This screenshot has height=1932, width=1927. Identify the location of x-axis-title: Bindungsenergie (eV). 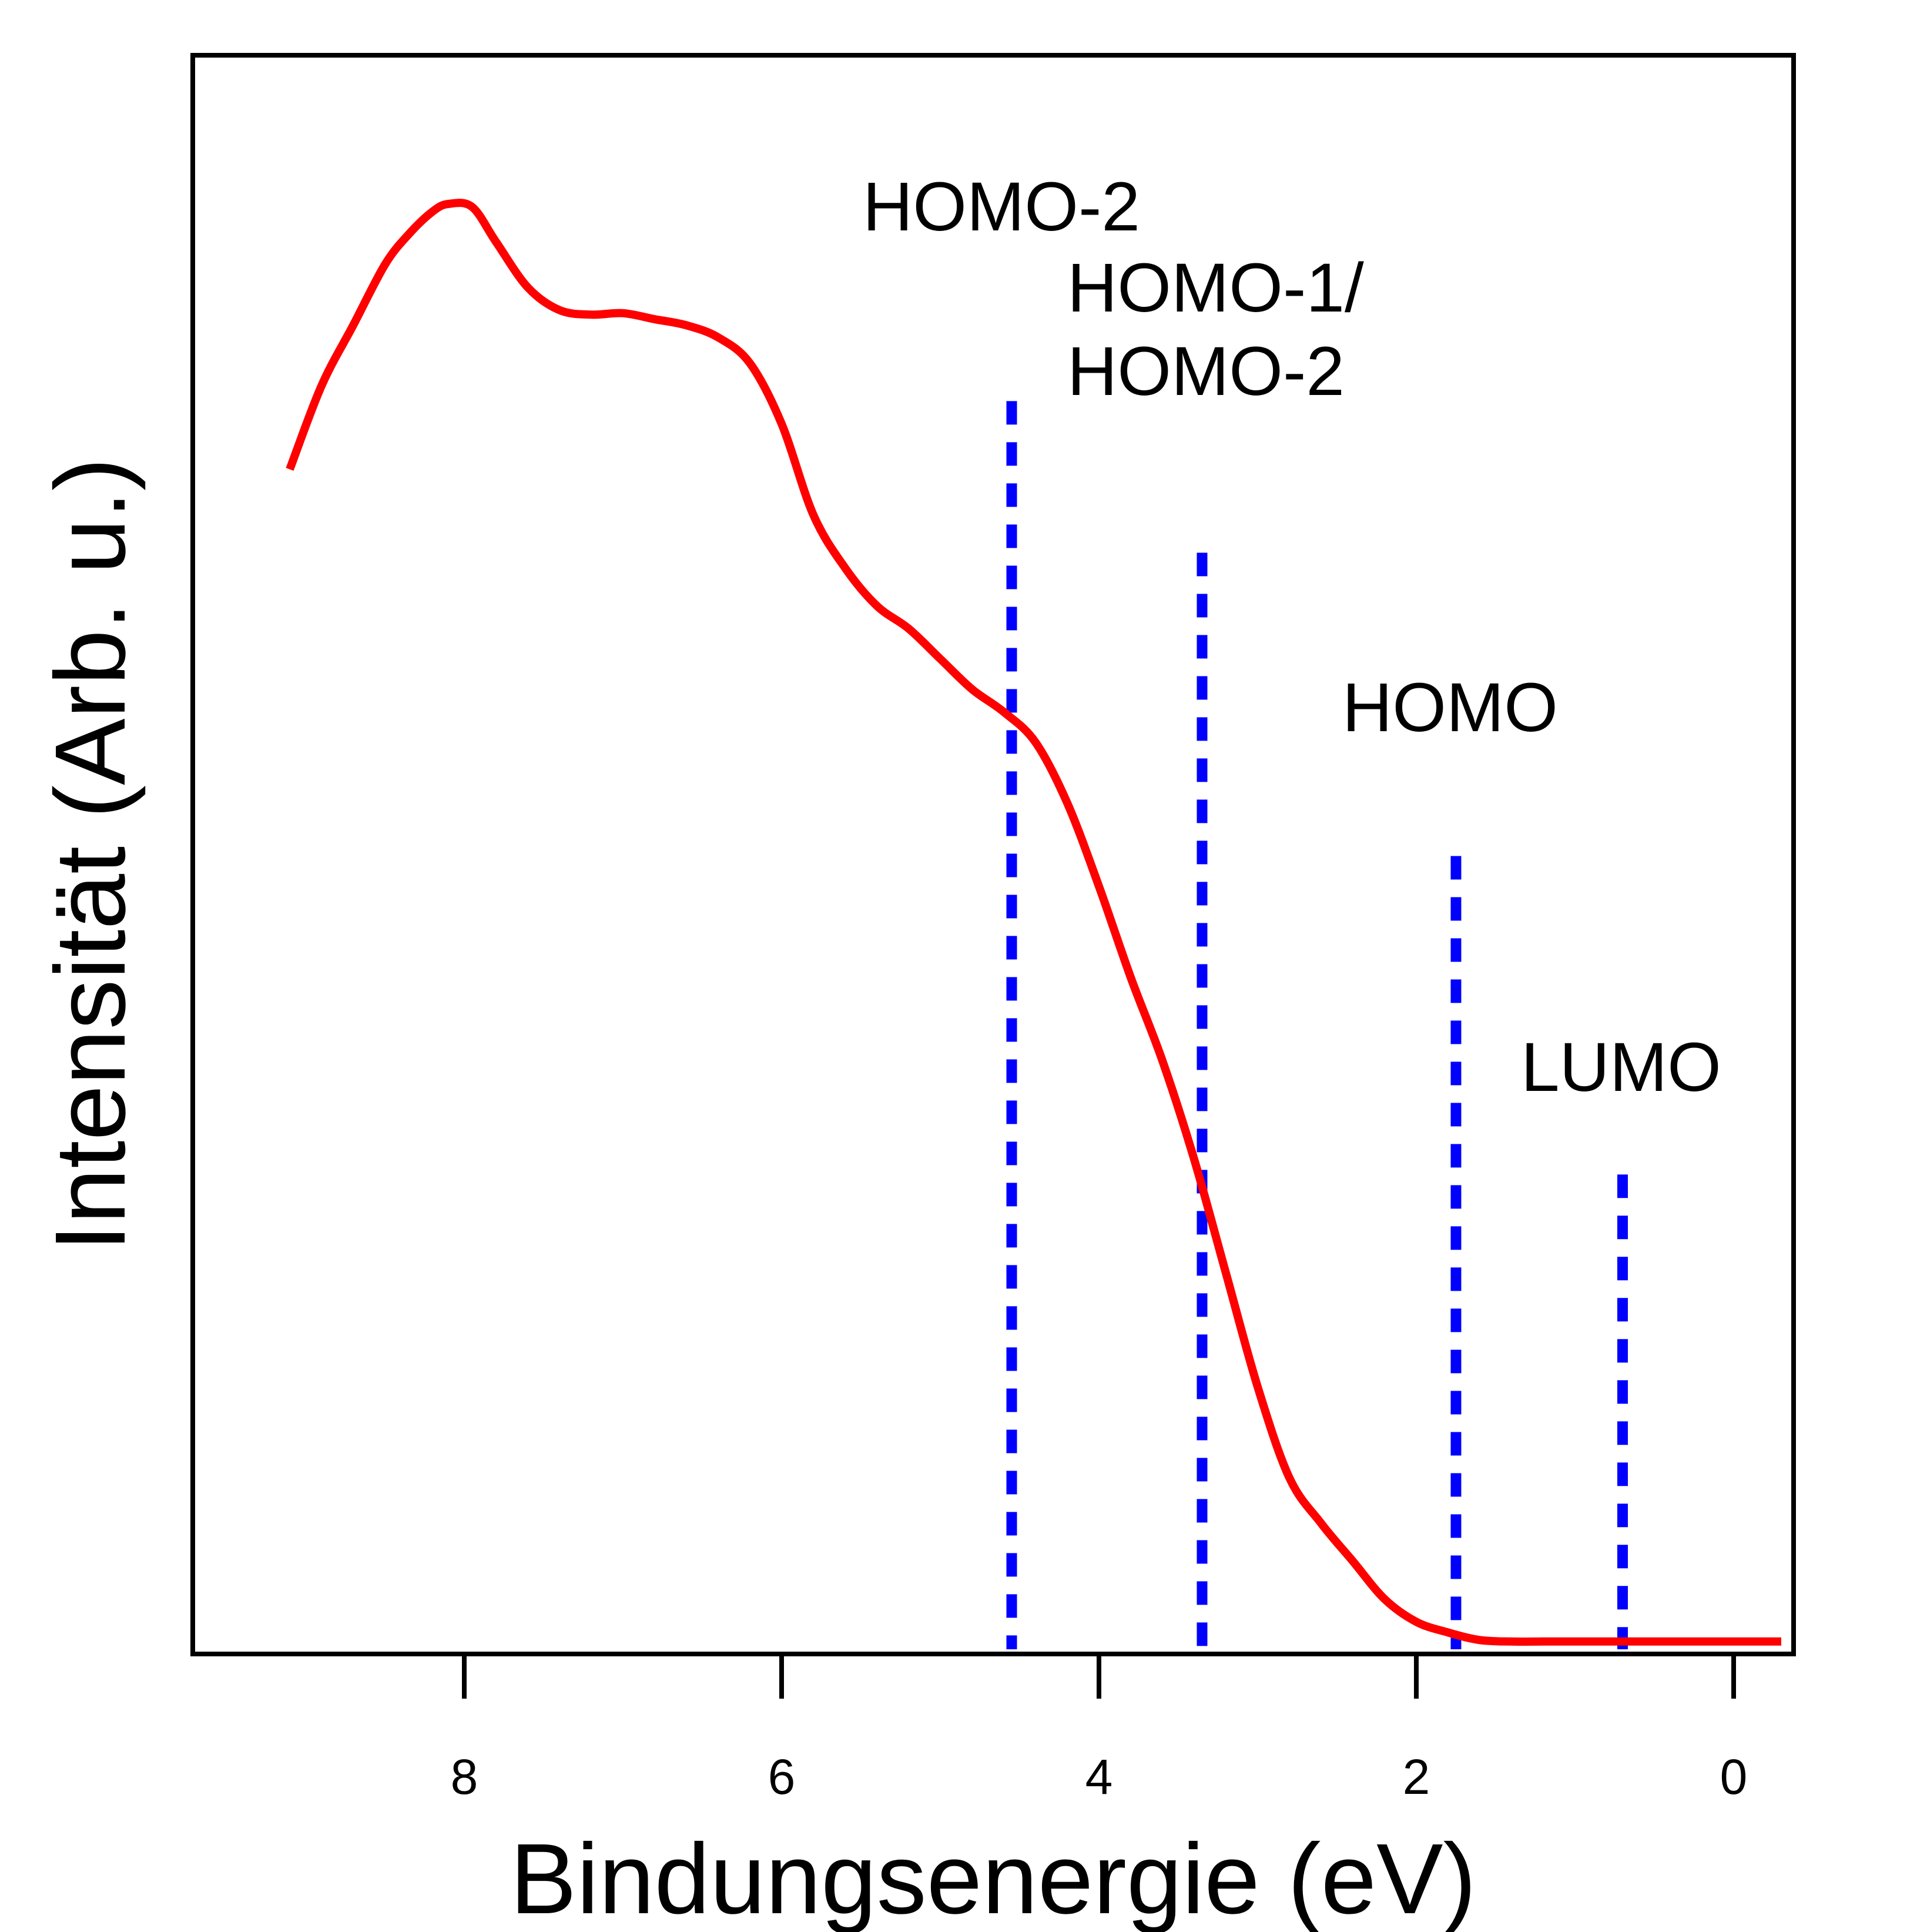
(993, 1877).